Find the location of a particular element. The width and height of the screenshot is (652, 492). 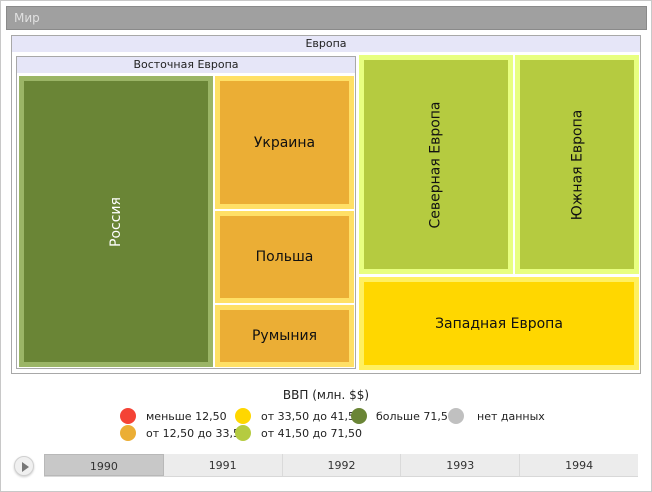

group-header-europe: Европа is located at coordinates (326, 44).